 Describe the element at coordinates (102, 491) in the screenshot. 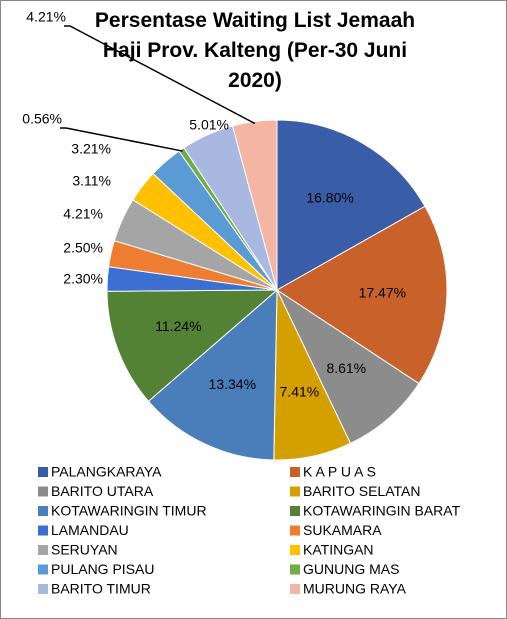

I see `legend-label: BARITO UTARA` at that location.